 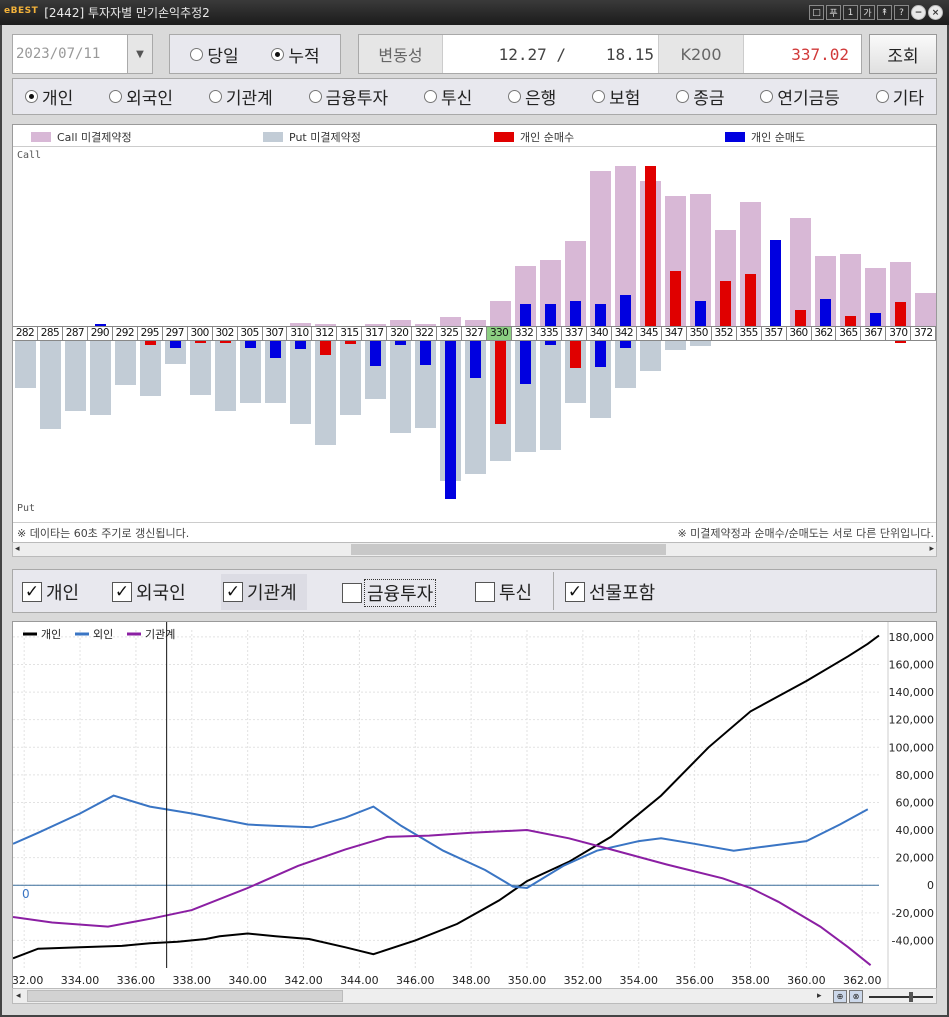 I want to click on mode-radio-daily: 당일, so click(x=214, y=54).